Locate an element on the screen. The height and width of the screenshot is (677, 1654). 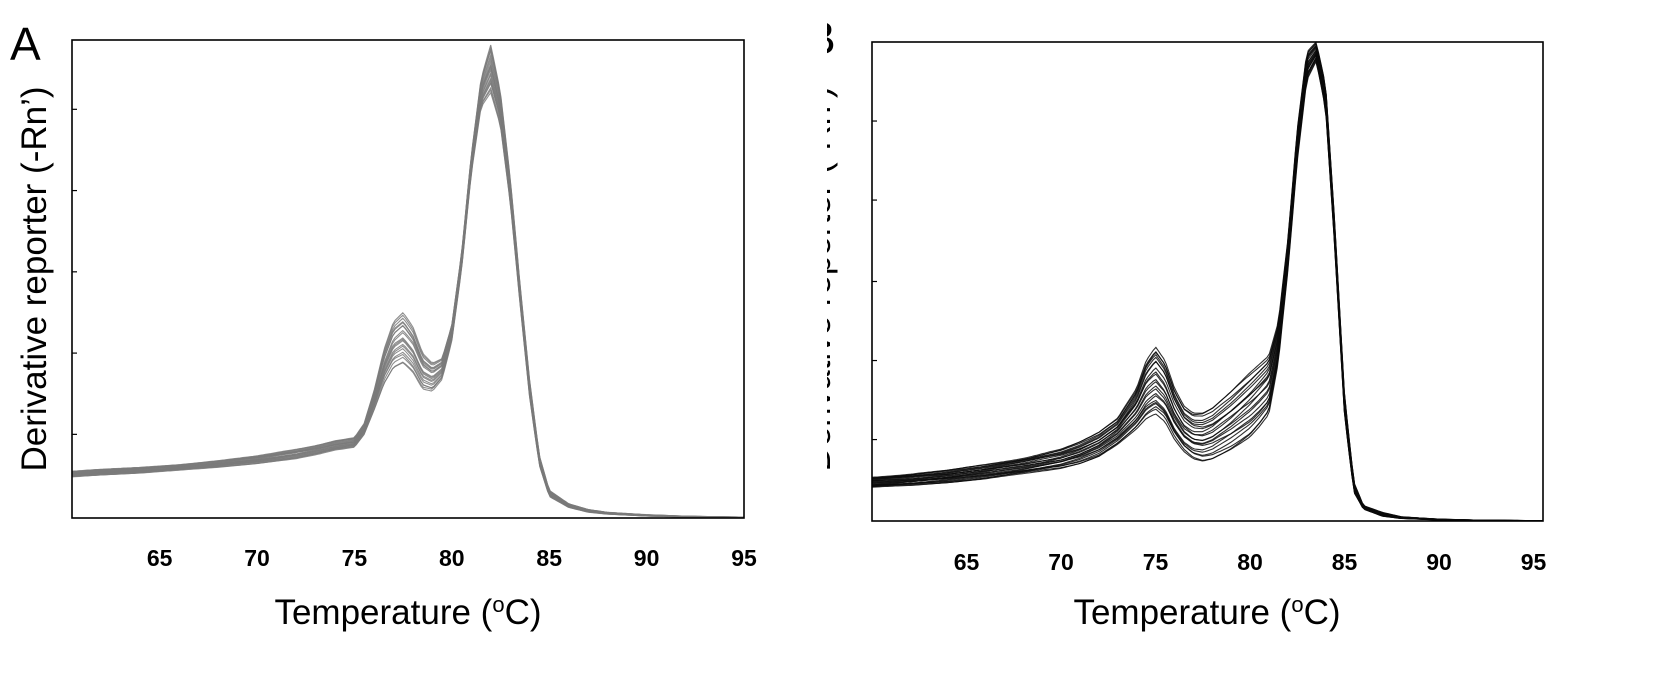
x-axis-label-a-end: C) is located at coordinates (523, 612).